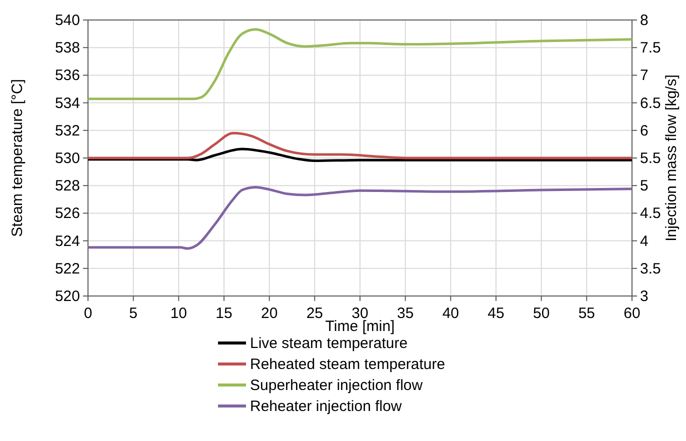  What do you see at coordinates (644, 241) in the screenshot?
I see `y2-tick-label: 4` at bounding box center [644, 241].